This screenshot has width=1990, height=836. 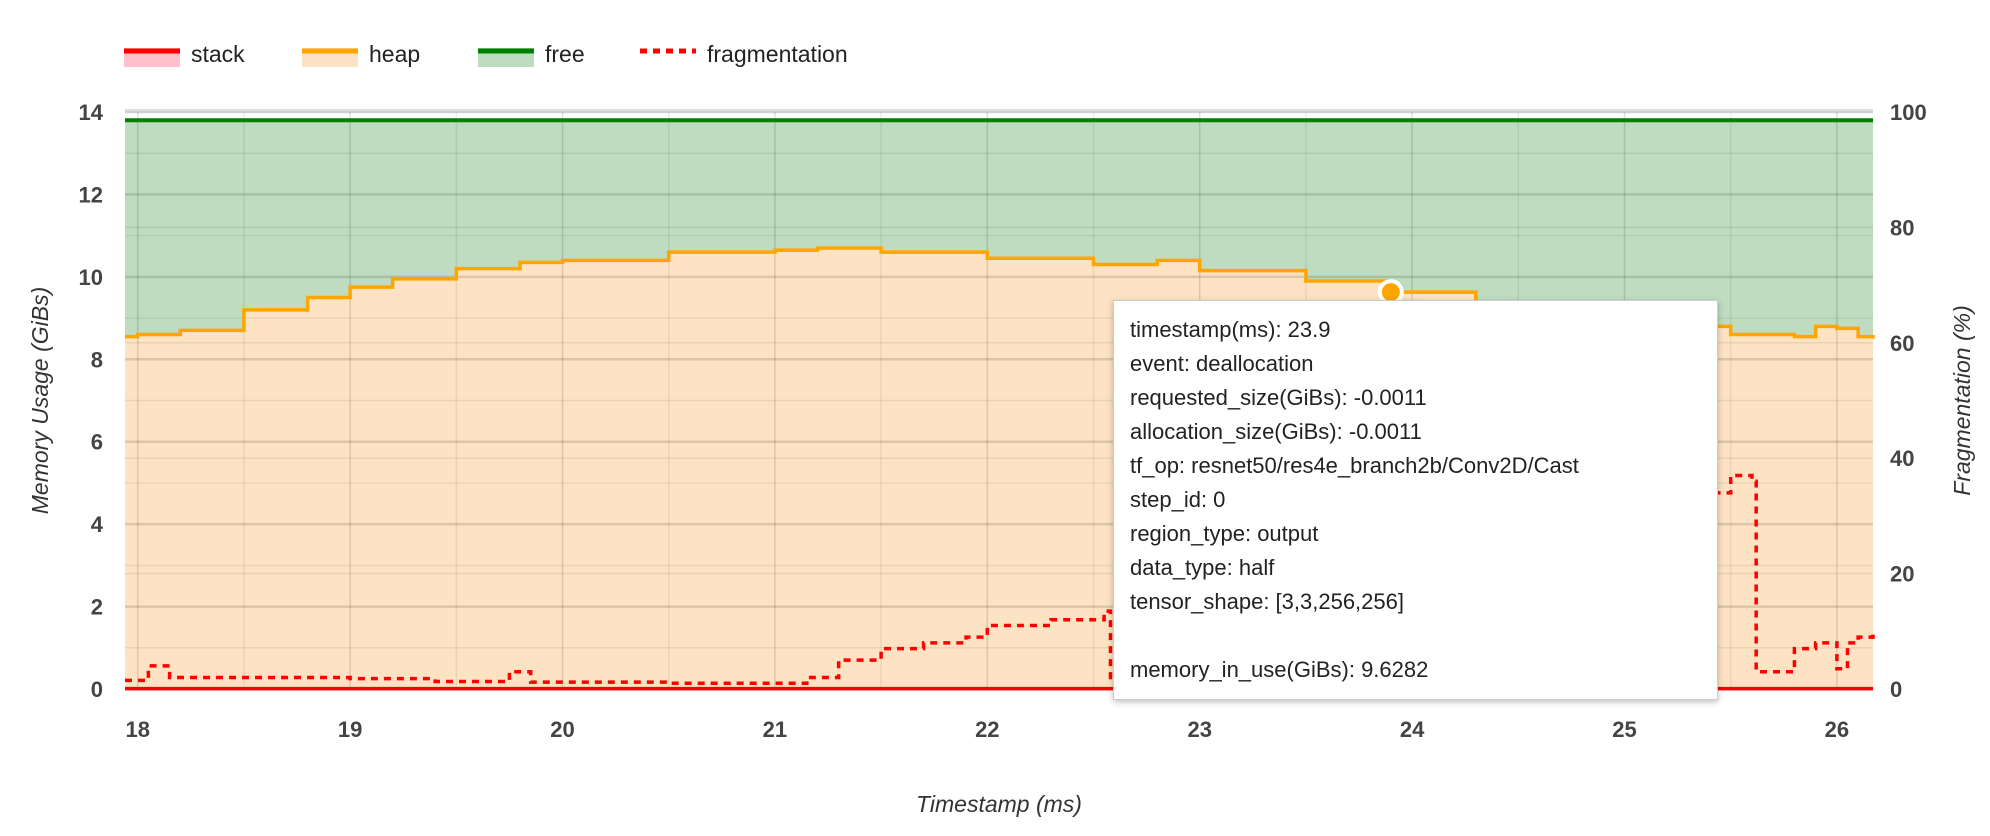 I want to click on x-tick-label: 25, so click(x=1624, y=729).